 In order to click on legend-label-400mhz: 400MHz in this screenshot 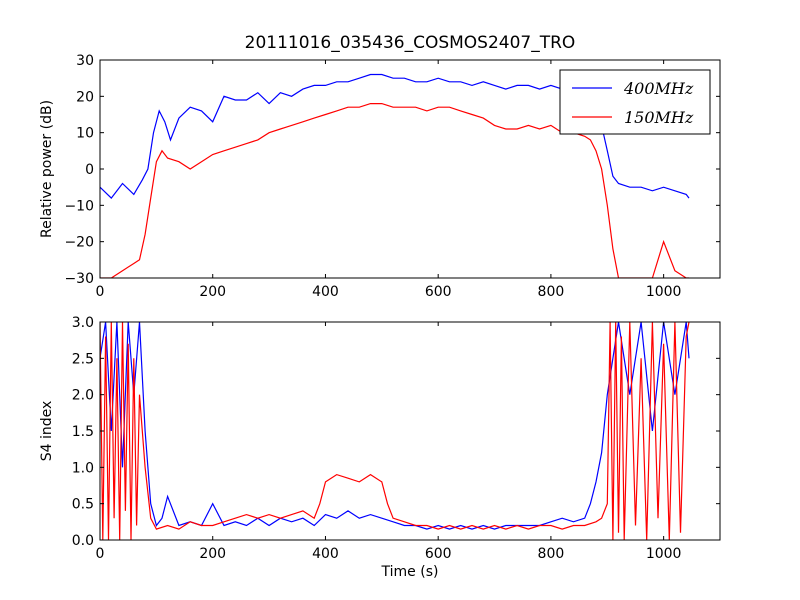, I will do `click(658, 88)`.